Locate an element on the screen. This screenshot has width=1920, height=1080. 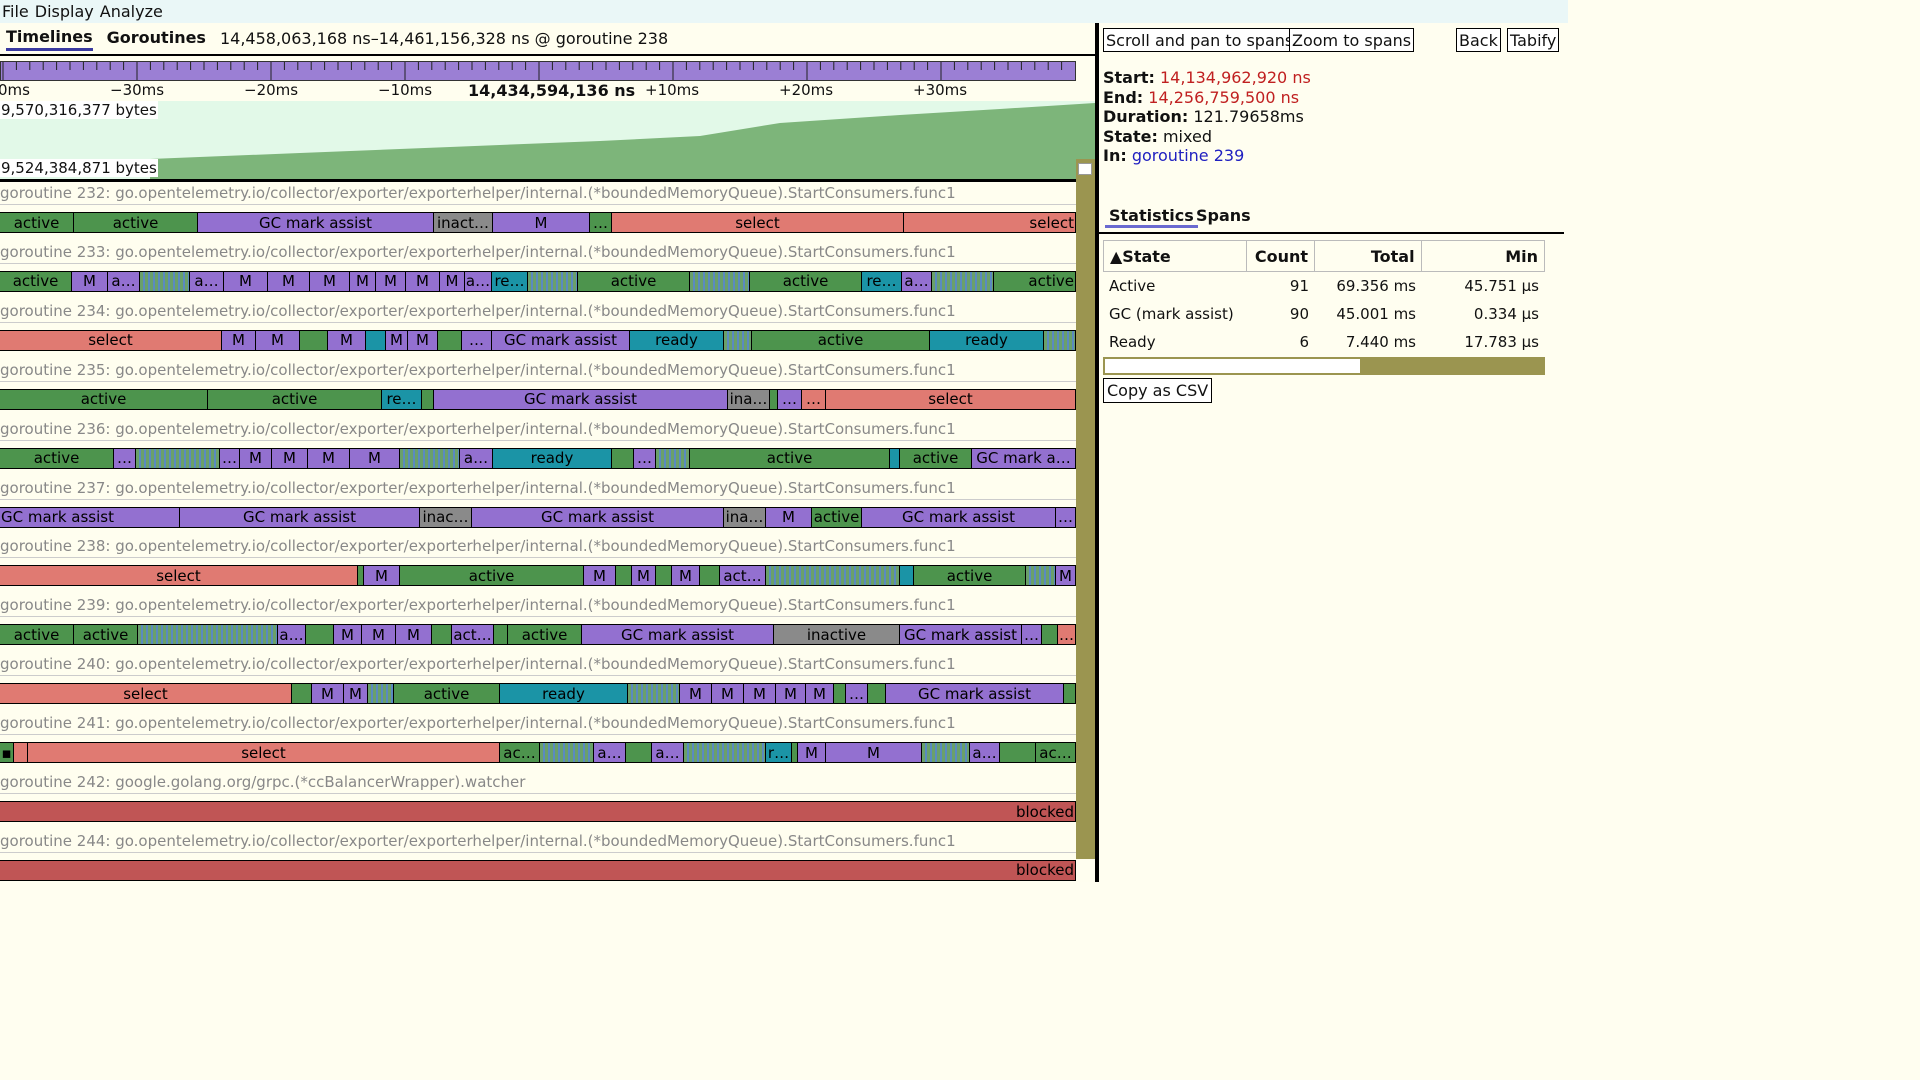
time-ruler is located at coordinates (538, 71).